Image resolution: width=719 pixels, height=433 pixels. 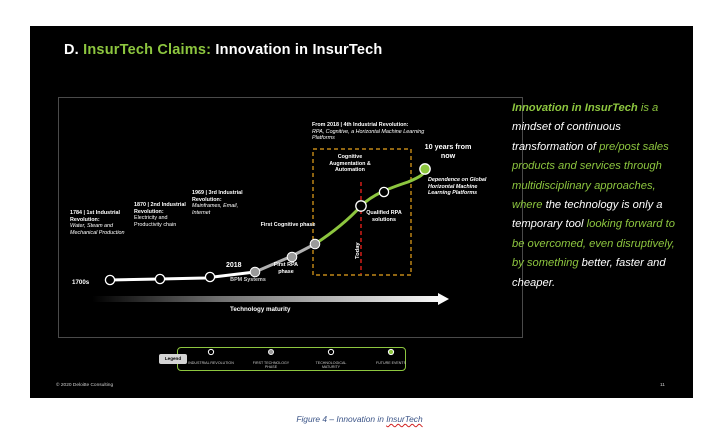 What do you see at coordinates (299, 50) in the screenshot?
I see `title-rest: Innovation in InsurTech` at bounding box center [299, 50].